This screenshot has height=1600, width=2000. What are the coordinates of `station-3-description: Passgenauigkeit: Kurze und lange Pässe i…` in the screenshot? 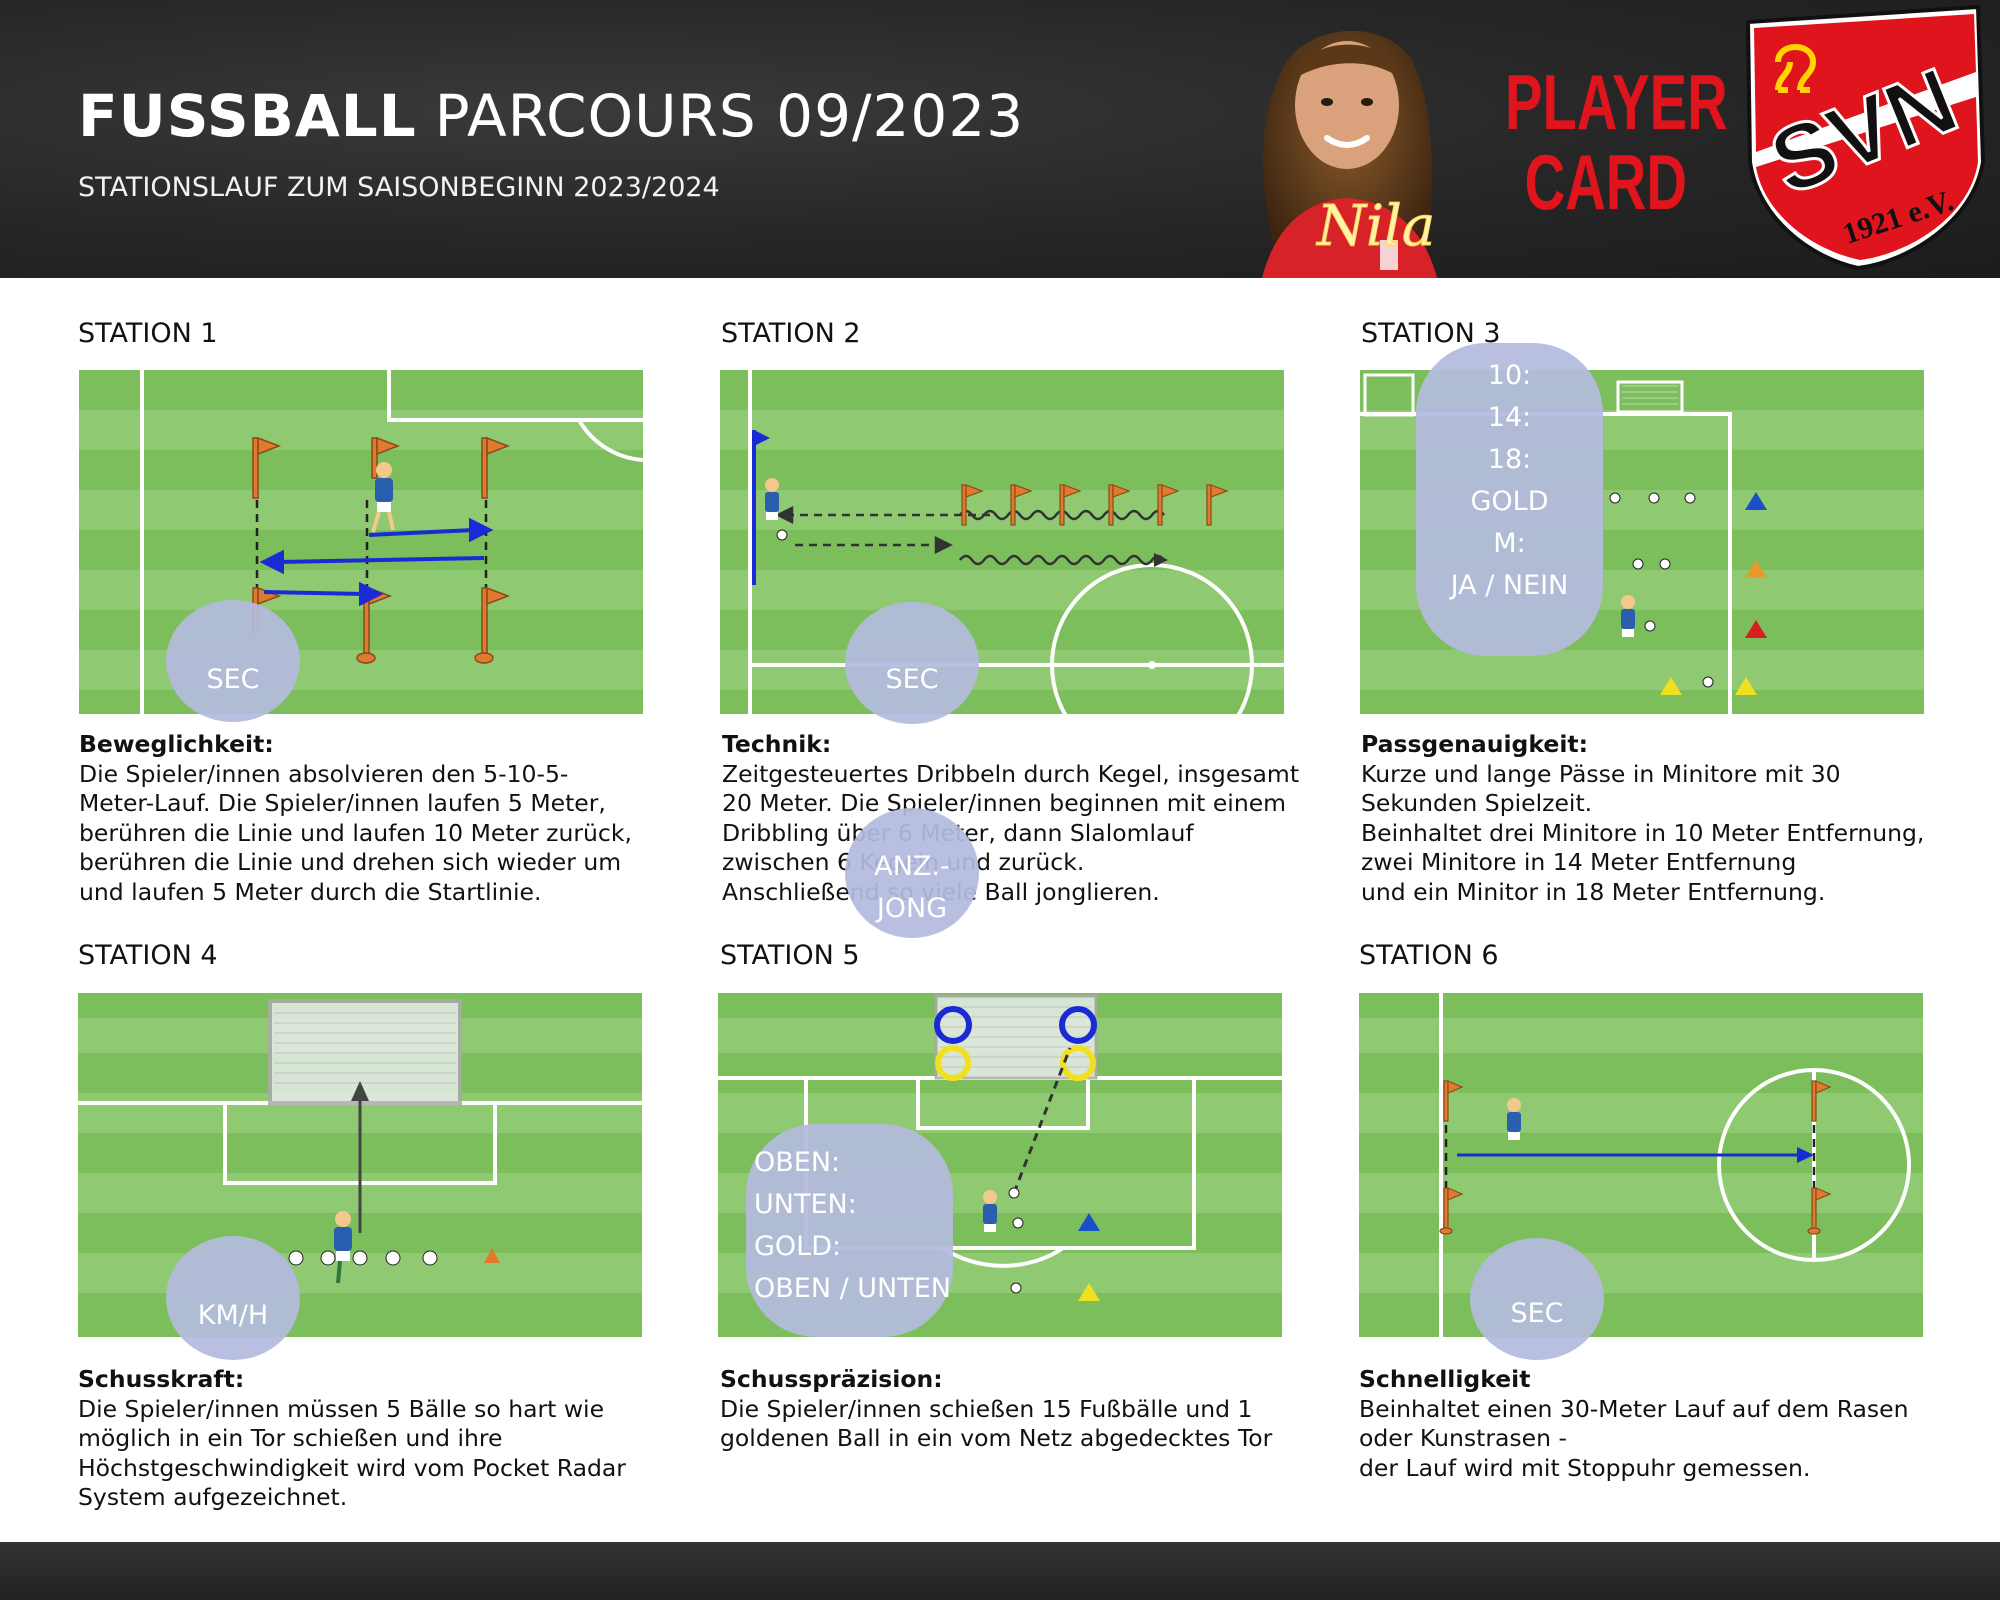 It's located at (1643, 818).